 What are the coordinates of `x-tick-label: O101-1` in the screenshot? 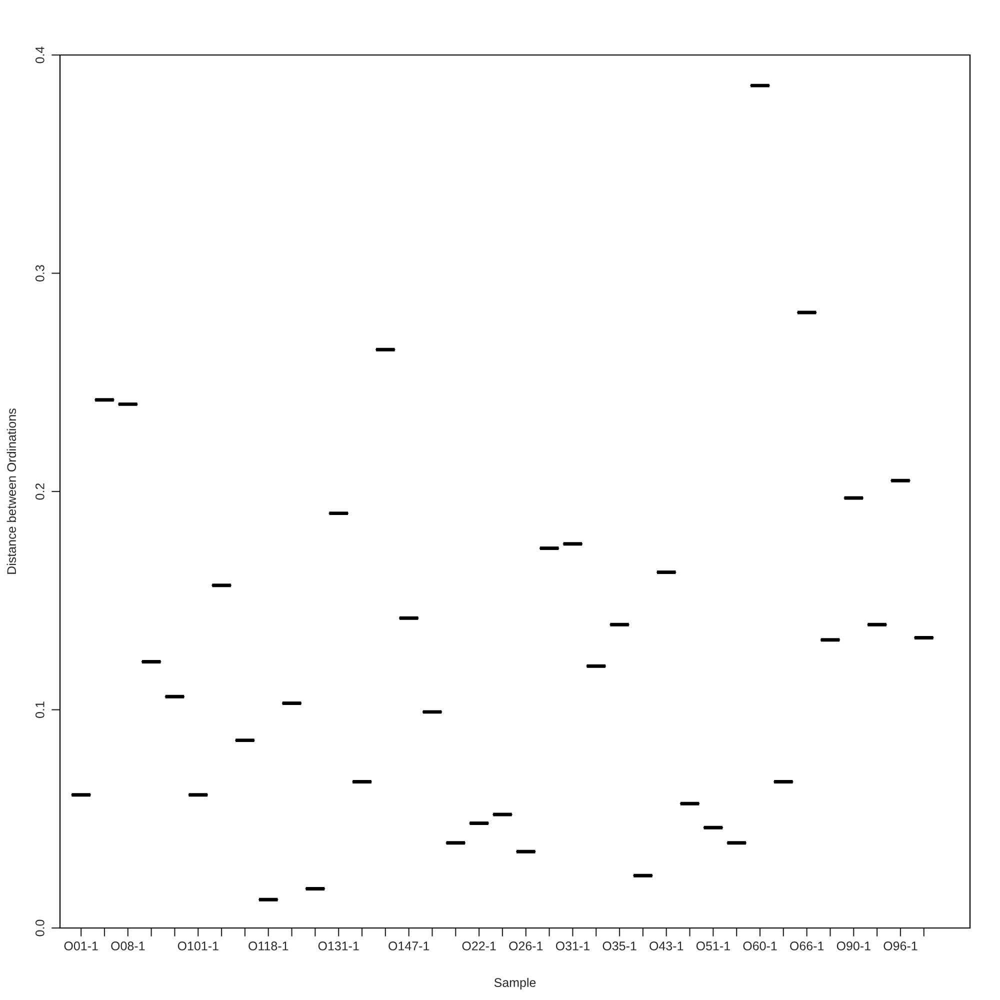 It's located at (198, 946).